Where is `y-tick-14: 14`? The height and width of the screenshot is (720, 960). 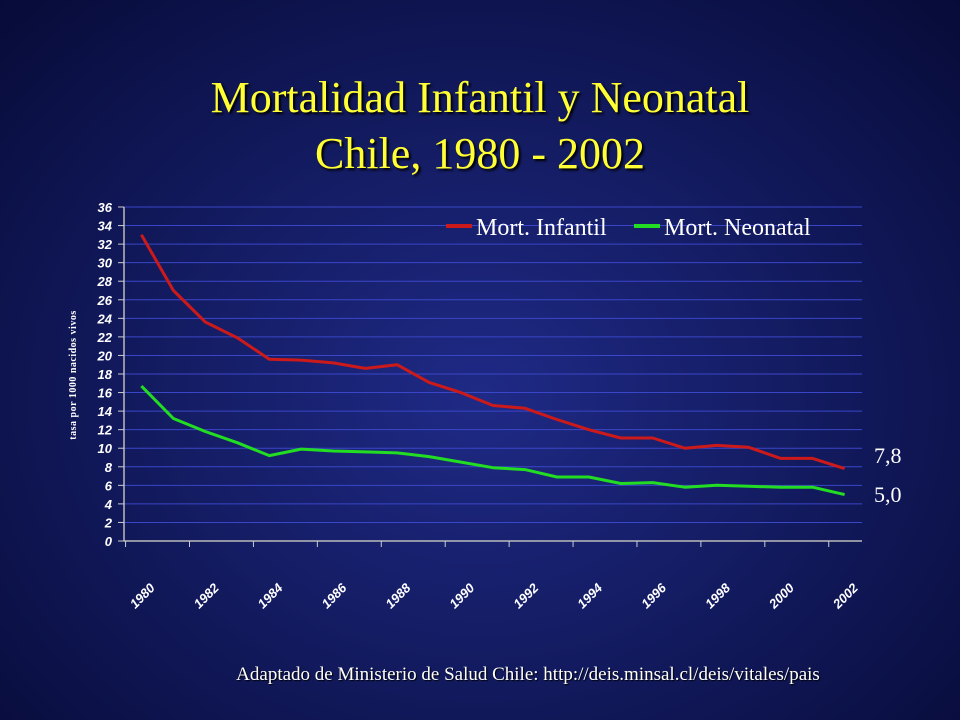 y-tick-14: 14 is located at coordinates (105, 411).